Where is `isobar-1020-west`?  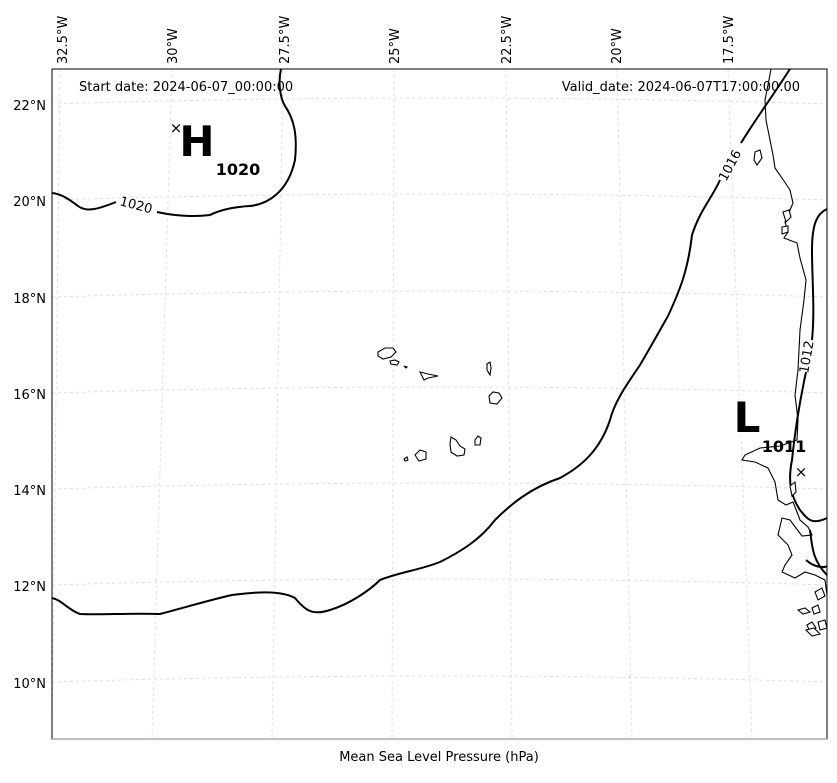 isobar-1020-west is located at coordinates (84, 201).